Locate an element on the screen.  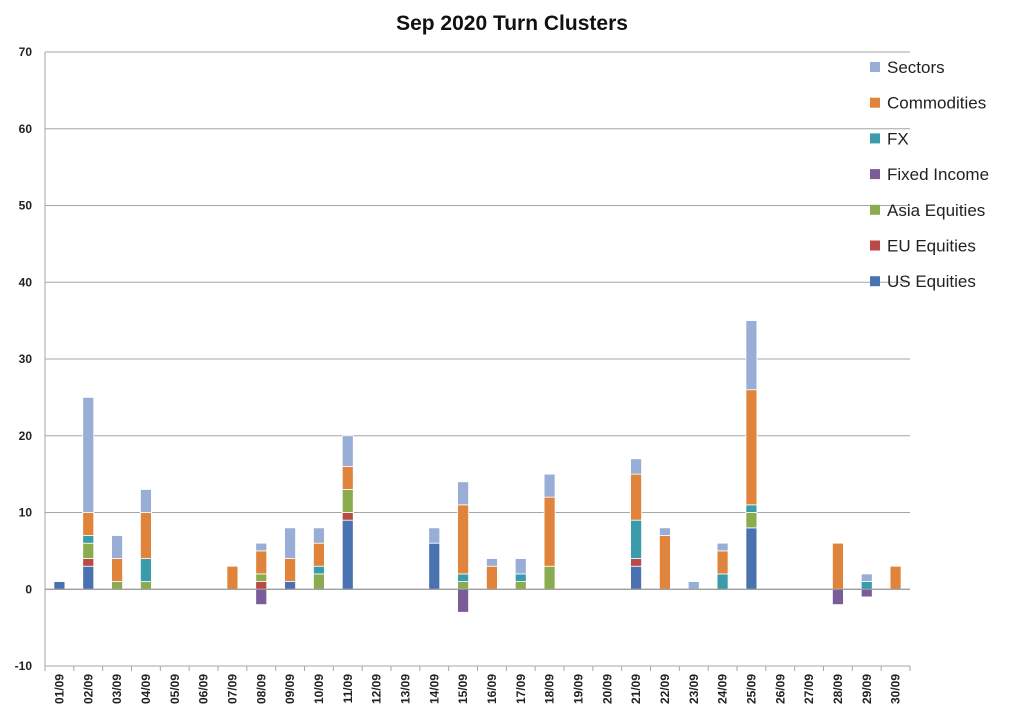
x-tick-label: 24/09 is located at coordinates (723, 689).